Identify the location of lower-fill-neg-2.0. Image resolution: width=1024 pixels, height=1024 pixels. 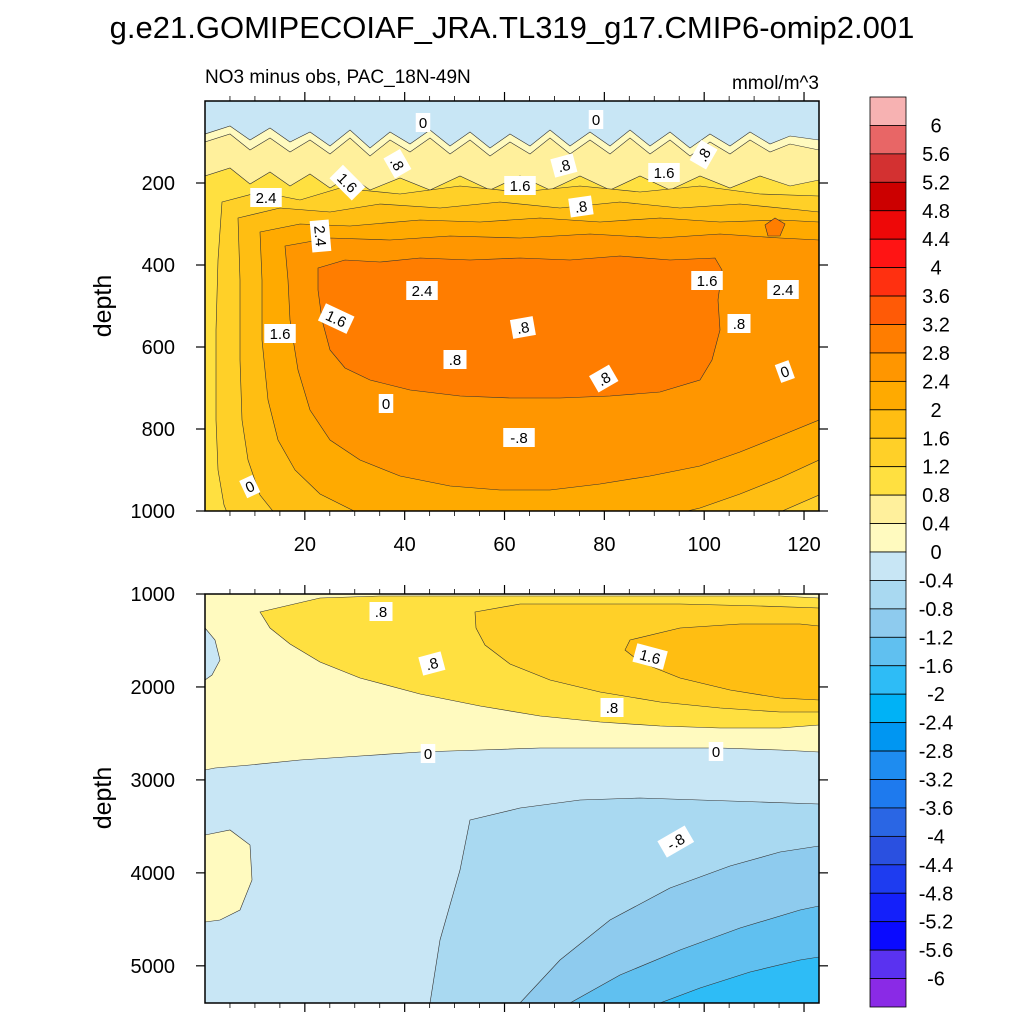
(739, 979).